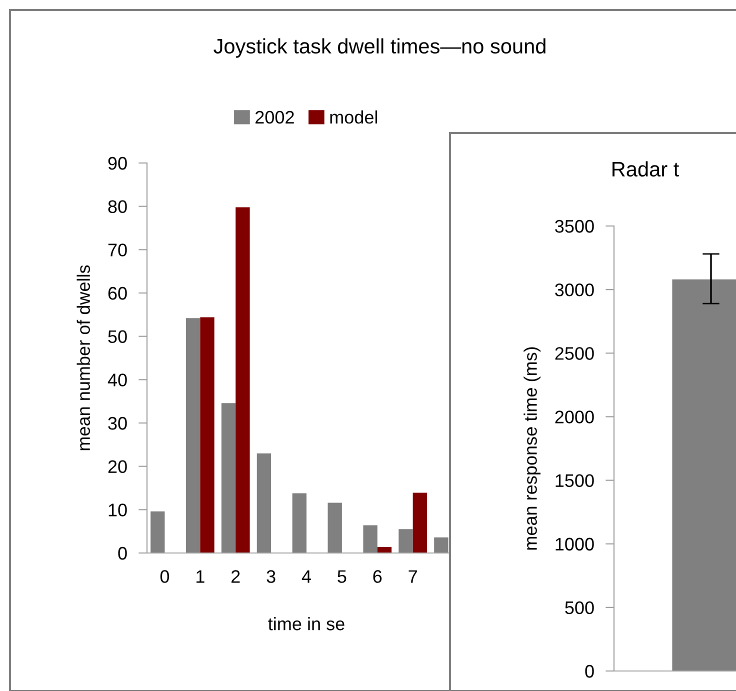  I want to click on x-tick-label: 3, so click(271, 576).